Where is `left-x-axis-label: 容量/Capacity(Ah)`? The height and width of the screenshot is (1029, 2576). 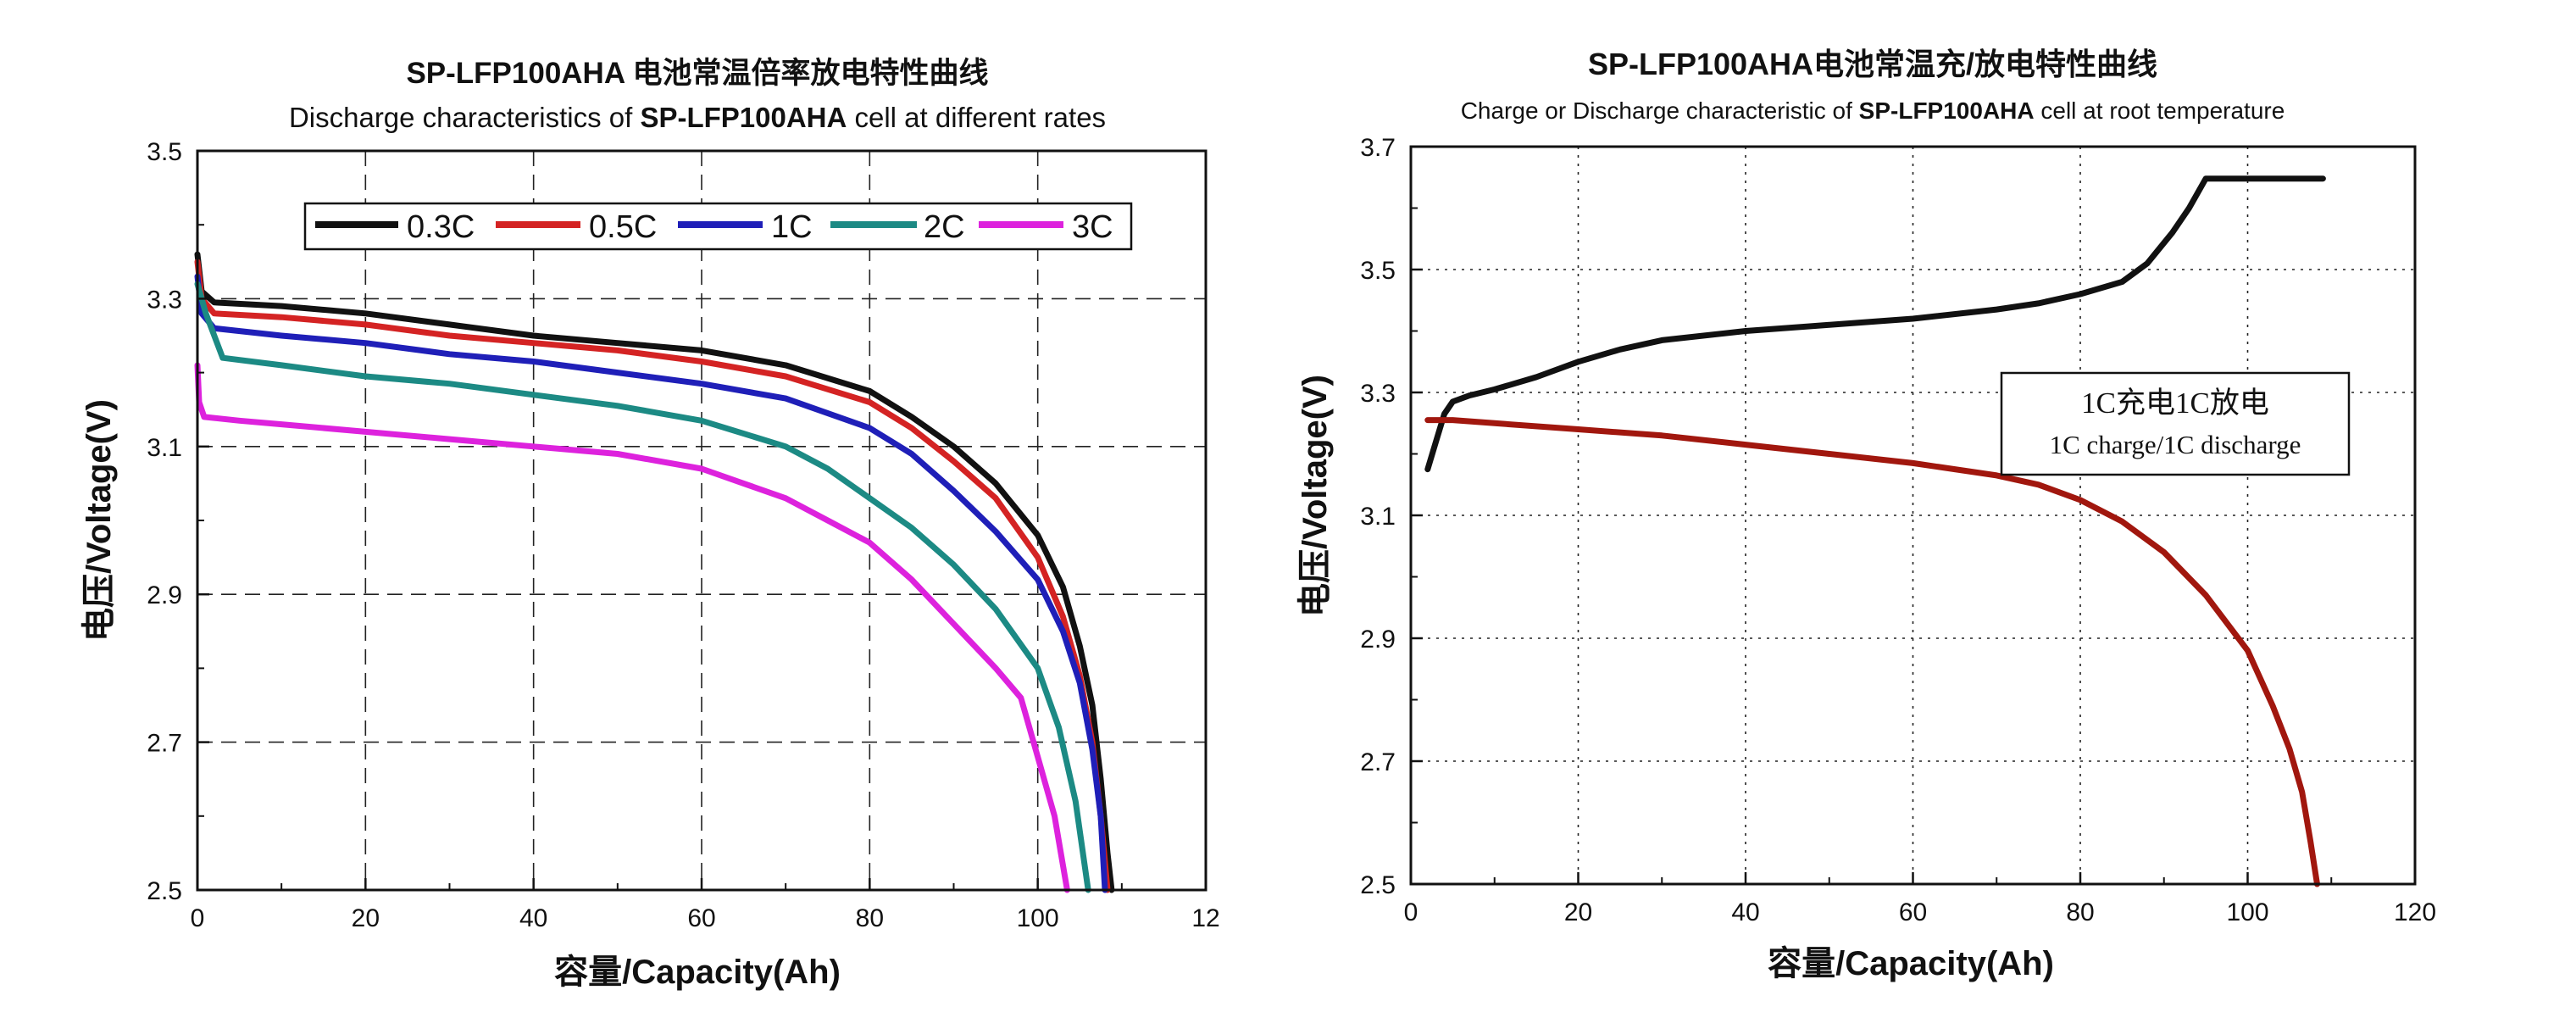 left-x-axis-label: 容量/Capacity(Ah) is located at coordinates (697, 973).